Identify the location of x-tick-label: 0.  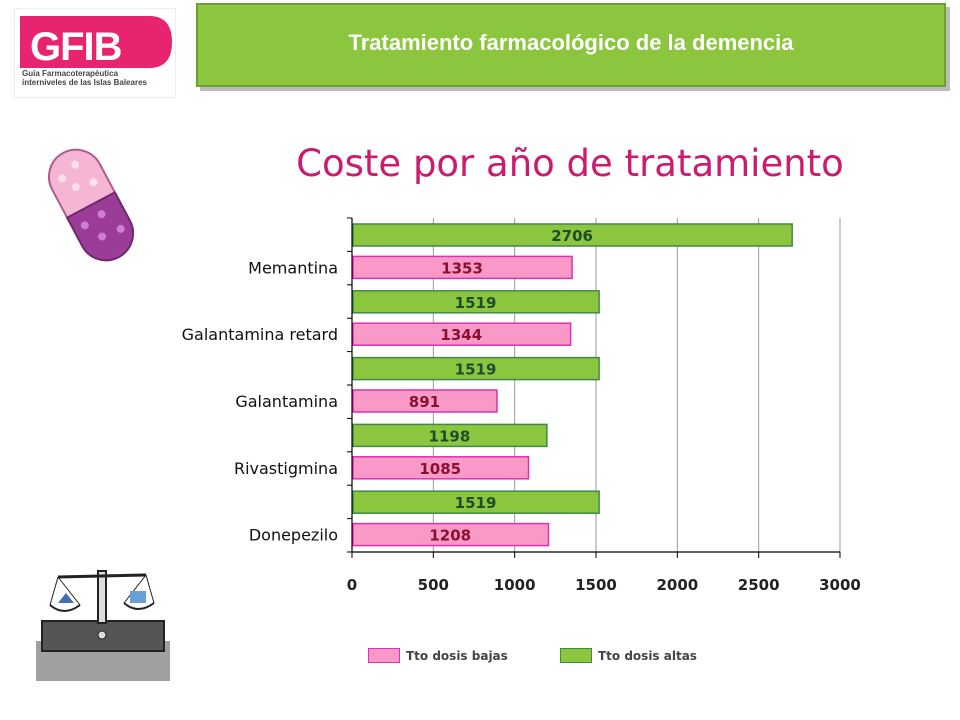
(352, 585).